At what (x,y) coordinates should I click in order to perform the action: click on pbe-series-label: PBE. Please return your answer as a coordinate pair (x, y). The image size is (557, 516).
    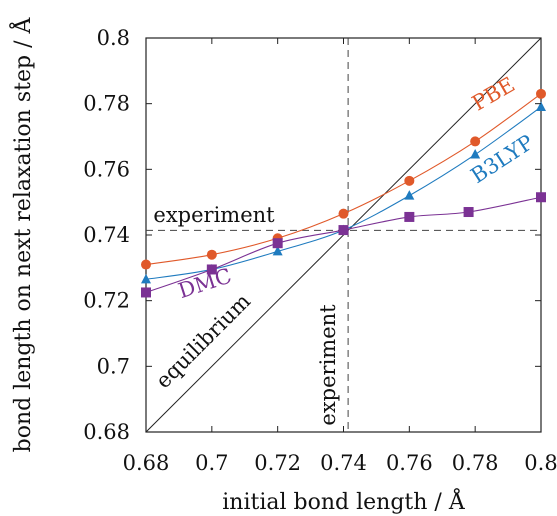
    Looking at the image, I should click on (493, 93).